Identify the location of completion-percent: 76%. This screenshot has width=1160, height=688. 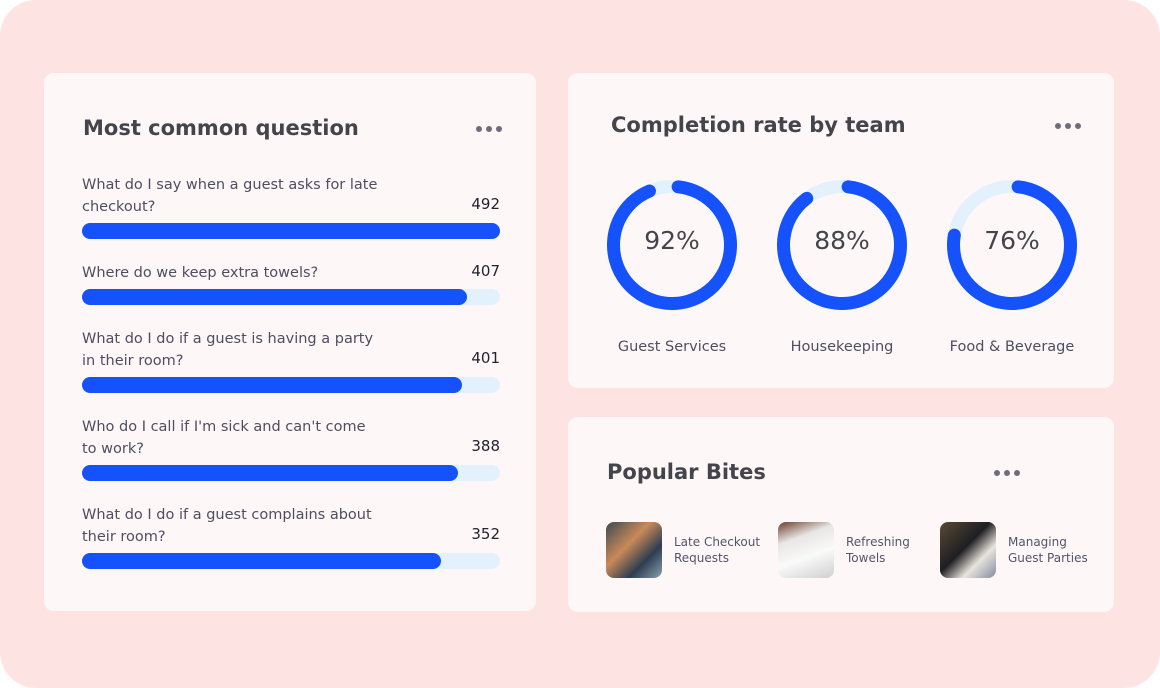
(1012, 240).